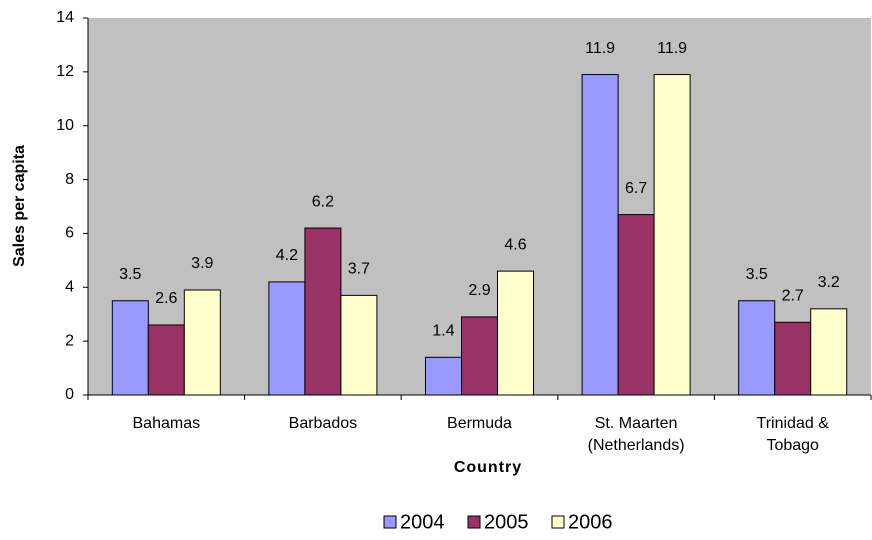 This screenshot has height=540, width=872. What do you see at coordinates (323, 201) in the screenshot?
I see `data-label: 6.2` at bounding box center [323, 201].